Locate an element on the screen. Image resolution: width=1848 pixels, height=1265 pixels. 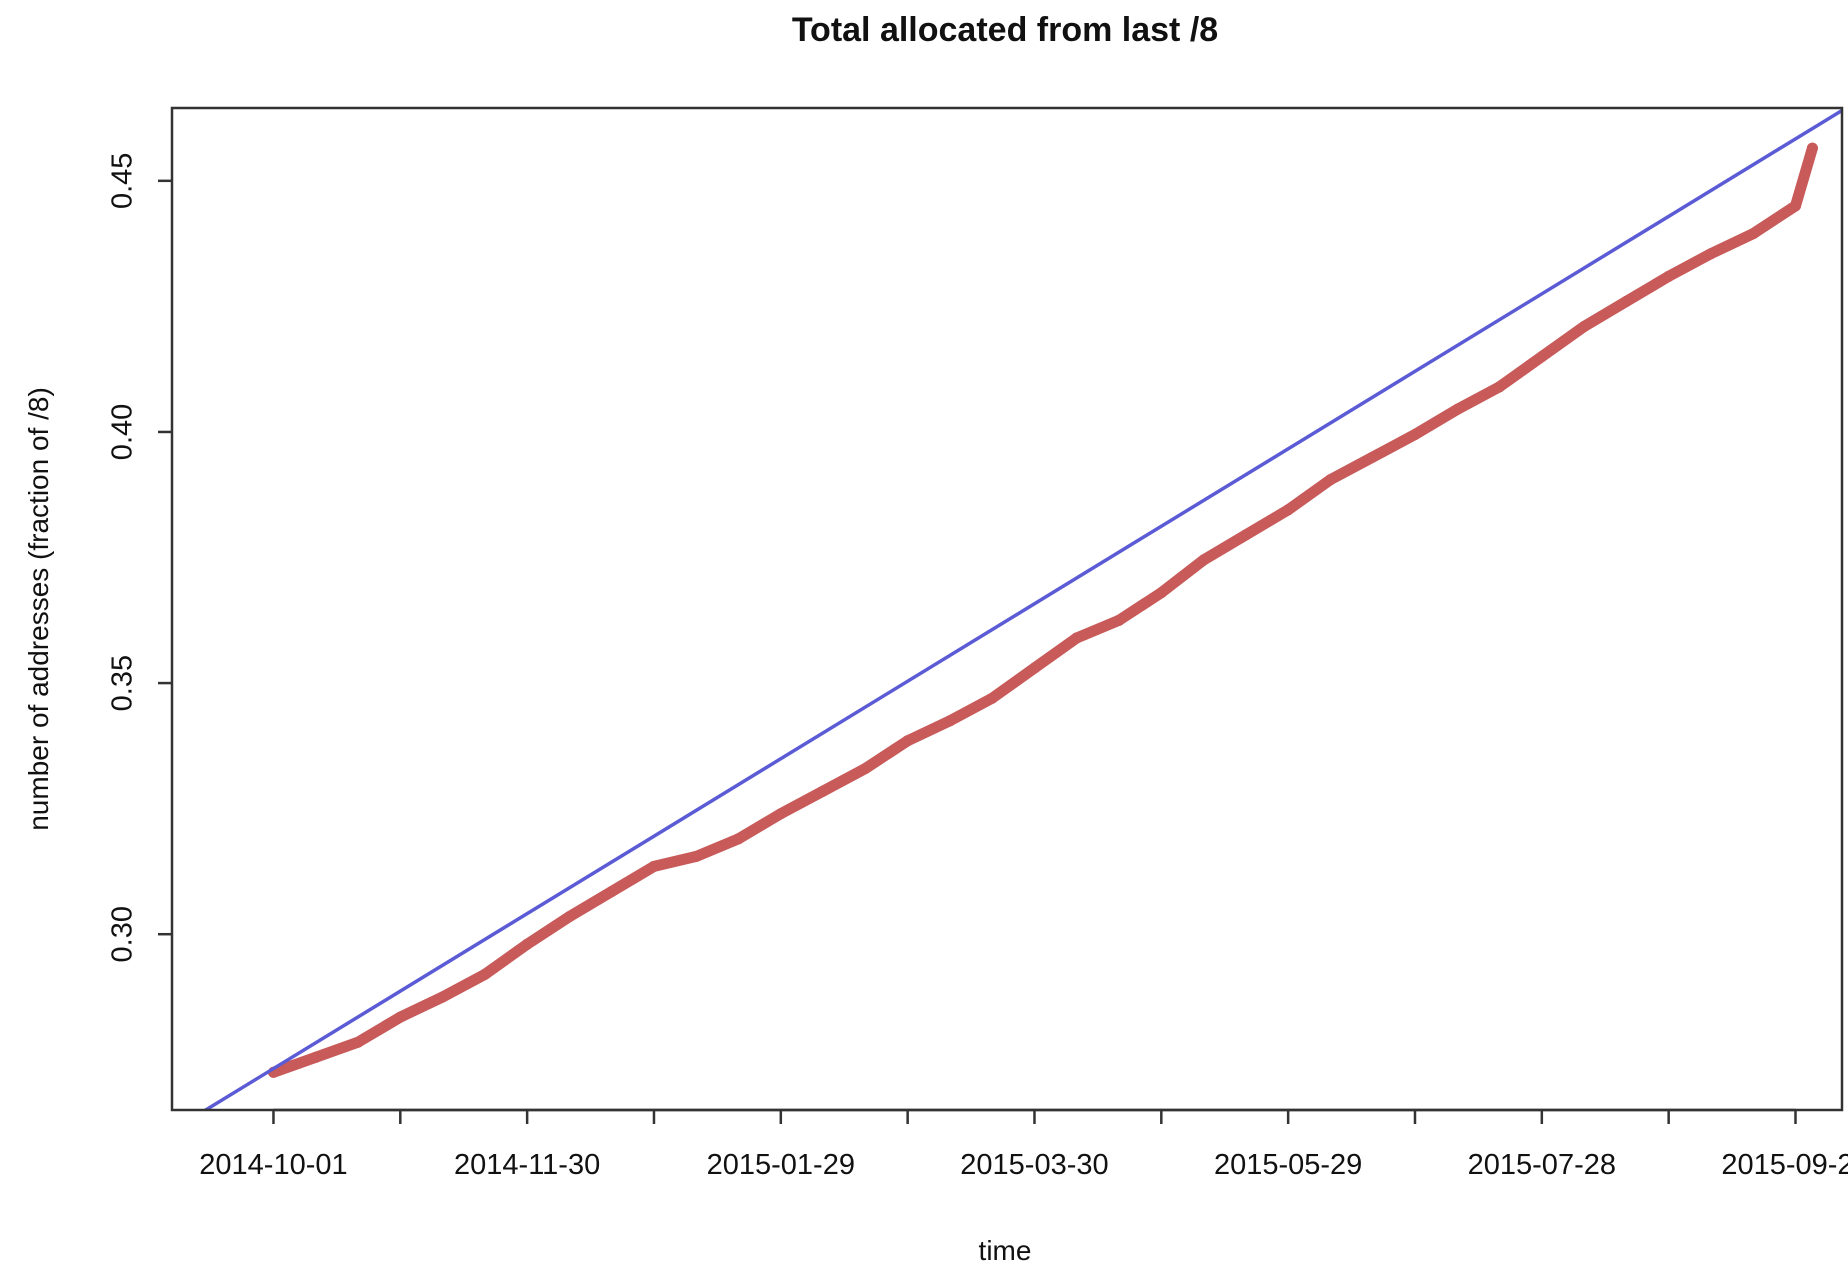
y-tick-label: 0.45 is located at coordinates (123, 181).